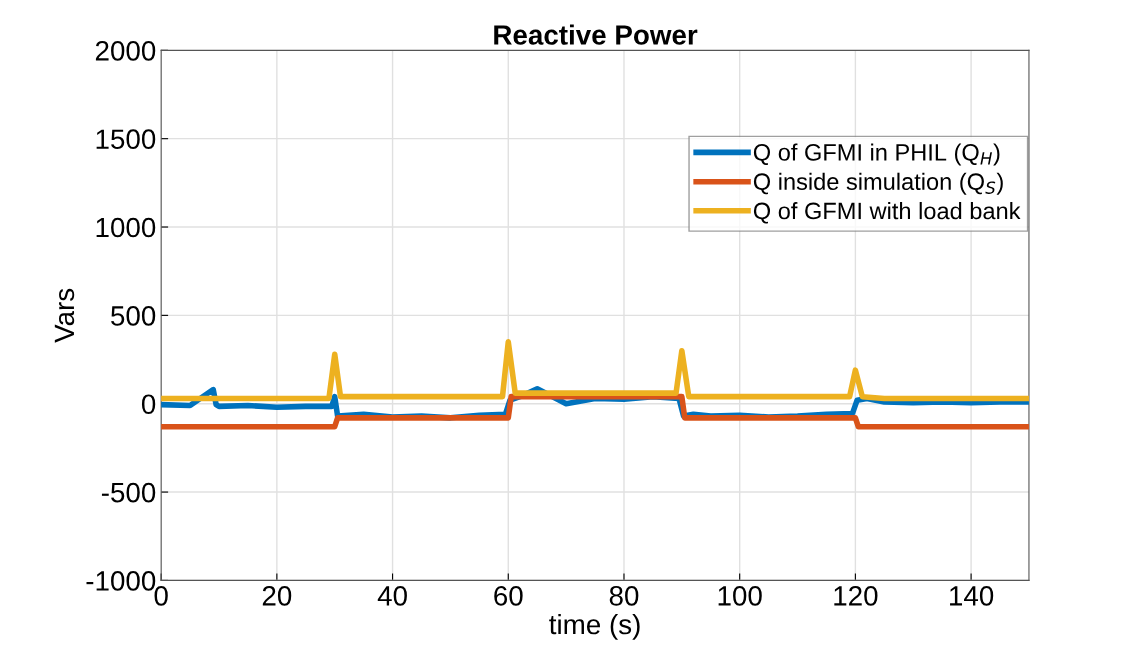 The width and height of the screenshot is (1127, 671). What do you see at coordinates (392, 596) in the screenshot?
I see `x-tick-label: 40` at bounding box center [392, 596].